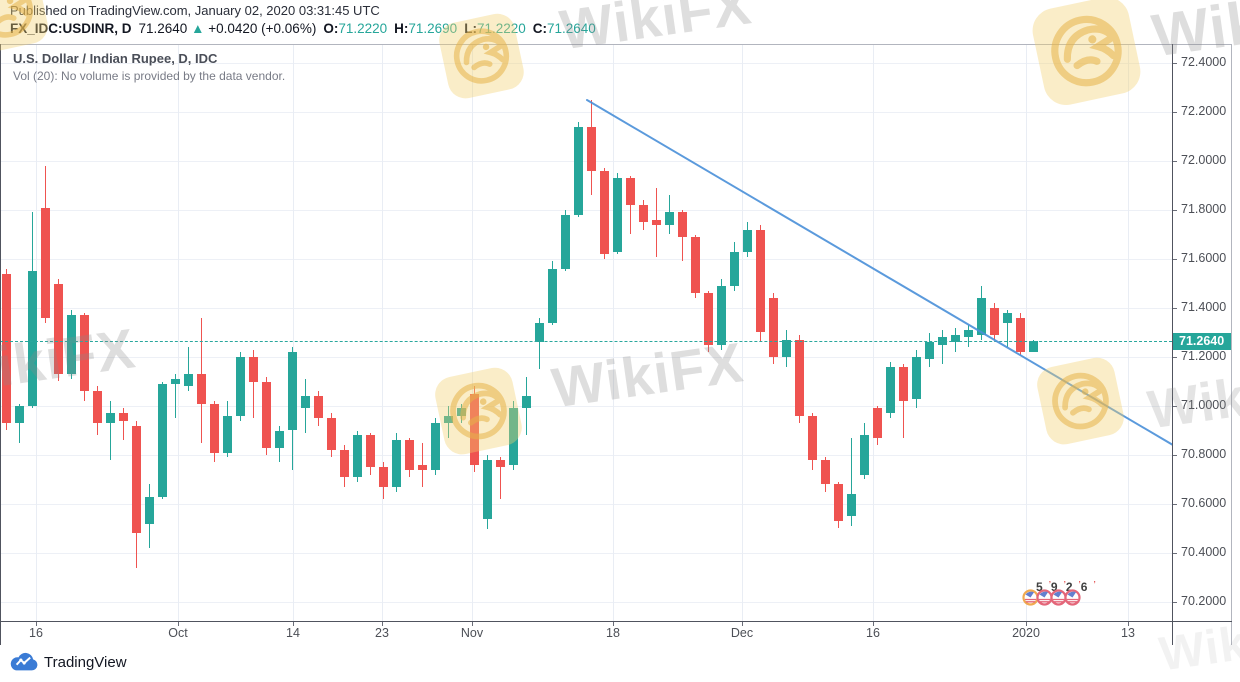 The height and width of the screenshot is (682, 1240). I want to click on price-axis-label: 71.8000, so click(1204, 209).